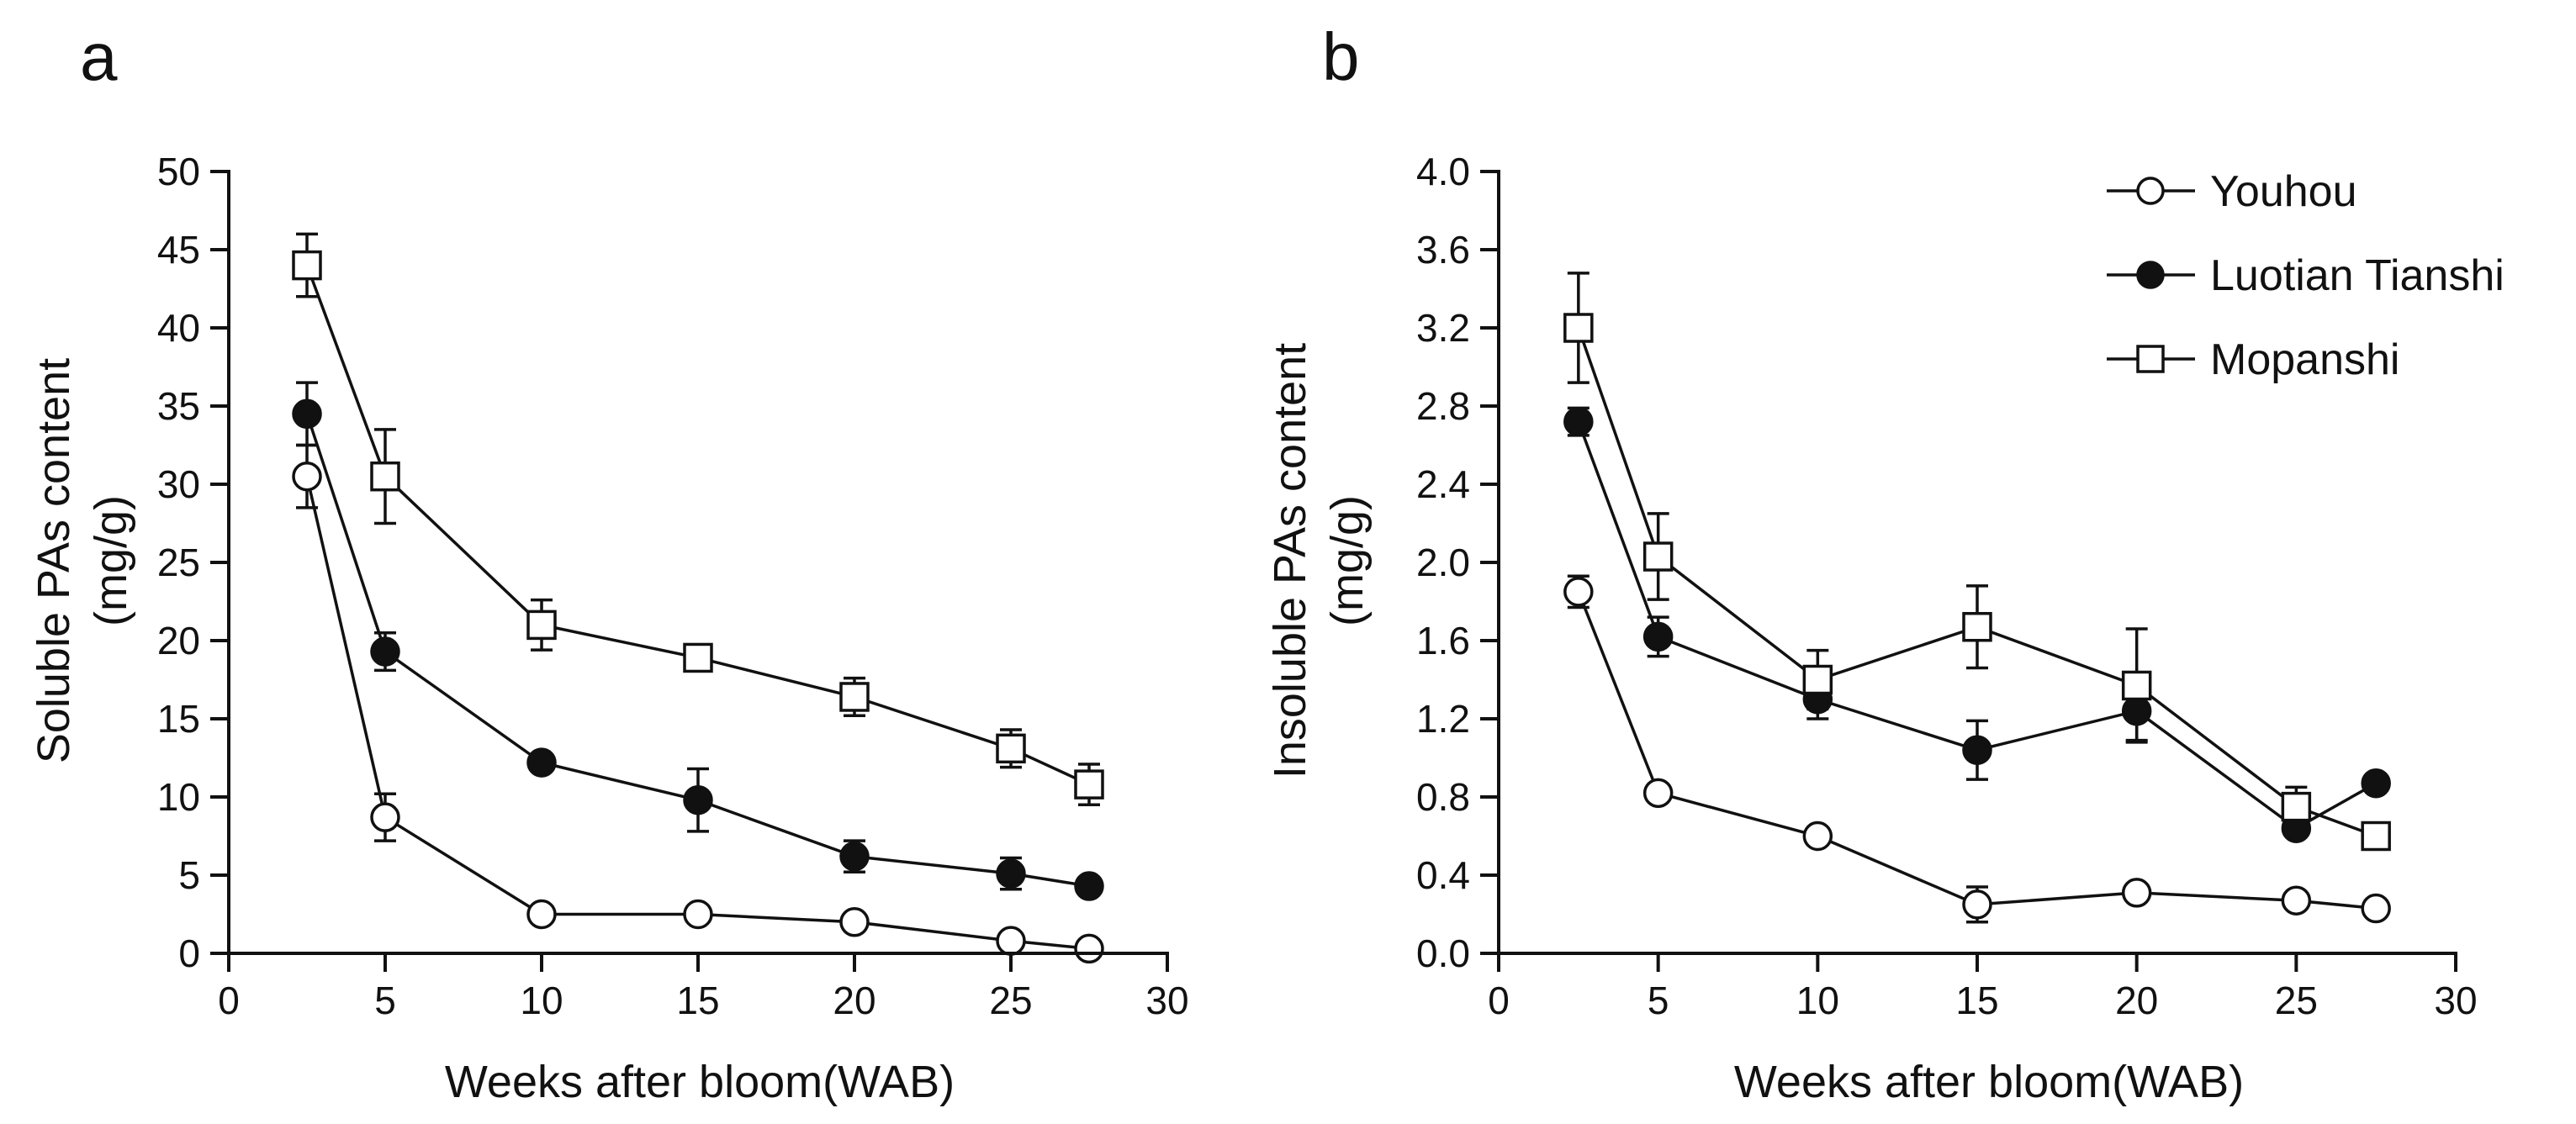 This screenshot has height=1124, width=2576. Describe the element at coordinates (178, 562) in the screenshot. I see `panel-a-y-tick-label: 25` at that location.